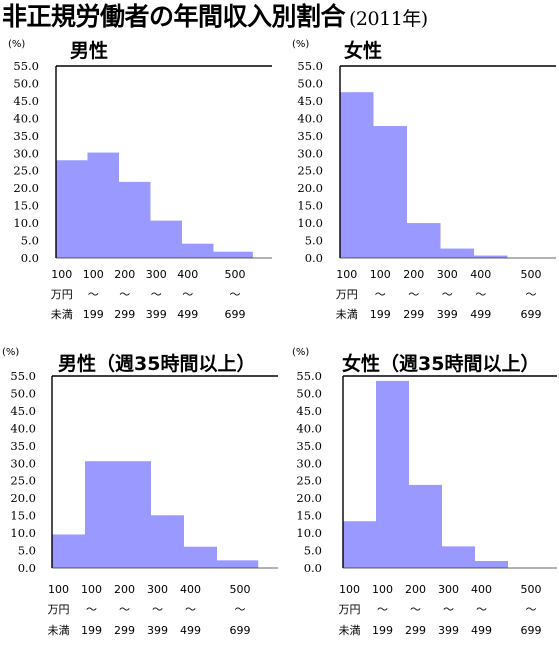 This screenshot has height=649, width=559. What do you see at coordinates (190, 589) in the screenshot?
I see `x-tick-label: 400` at bounding box center [190, 589].